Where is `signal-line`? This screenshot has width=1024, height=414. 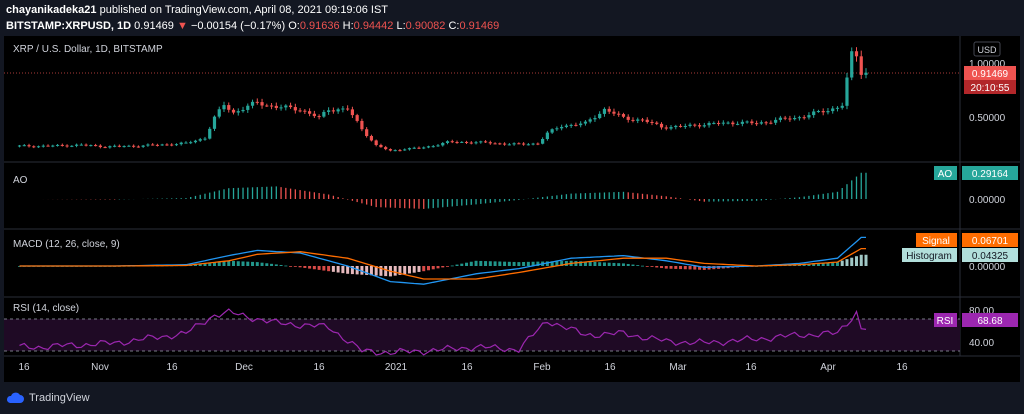
signal-line is located at coordinates (443, 263).